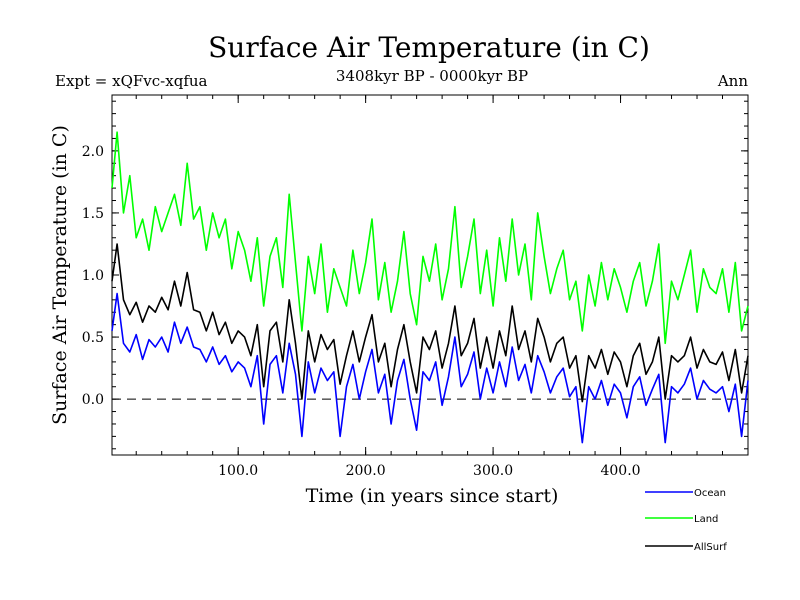 This screenshot has height=600, width=800. I want to click on legend-label-land: Land, so click(706, 519).